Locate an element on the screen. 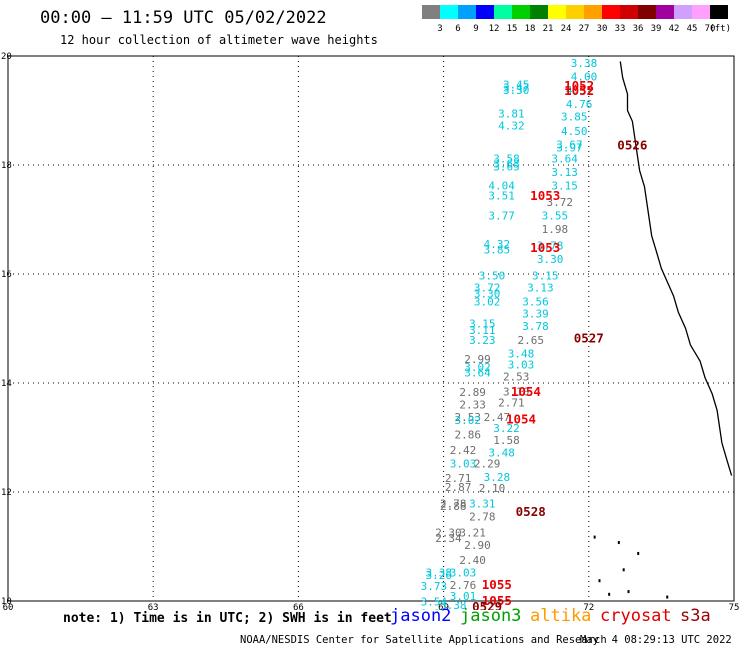 The width and height of the screenshot is (740, 650). satellite-altika: altika is located at coordinates (561, 616).